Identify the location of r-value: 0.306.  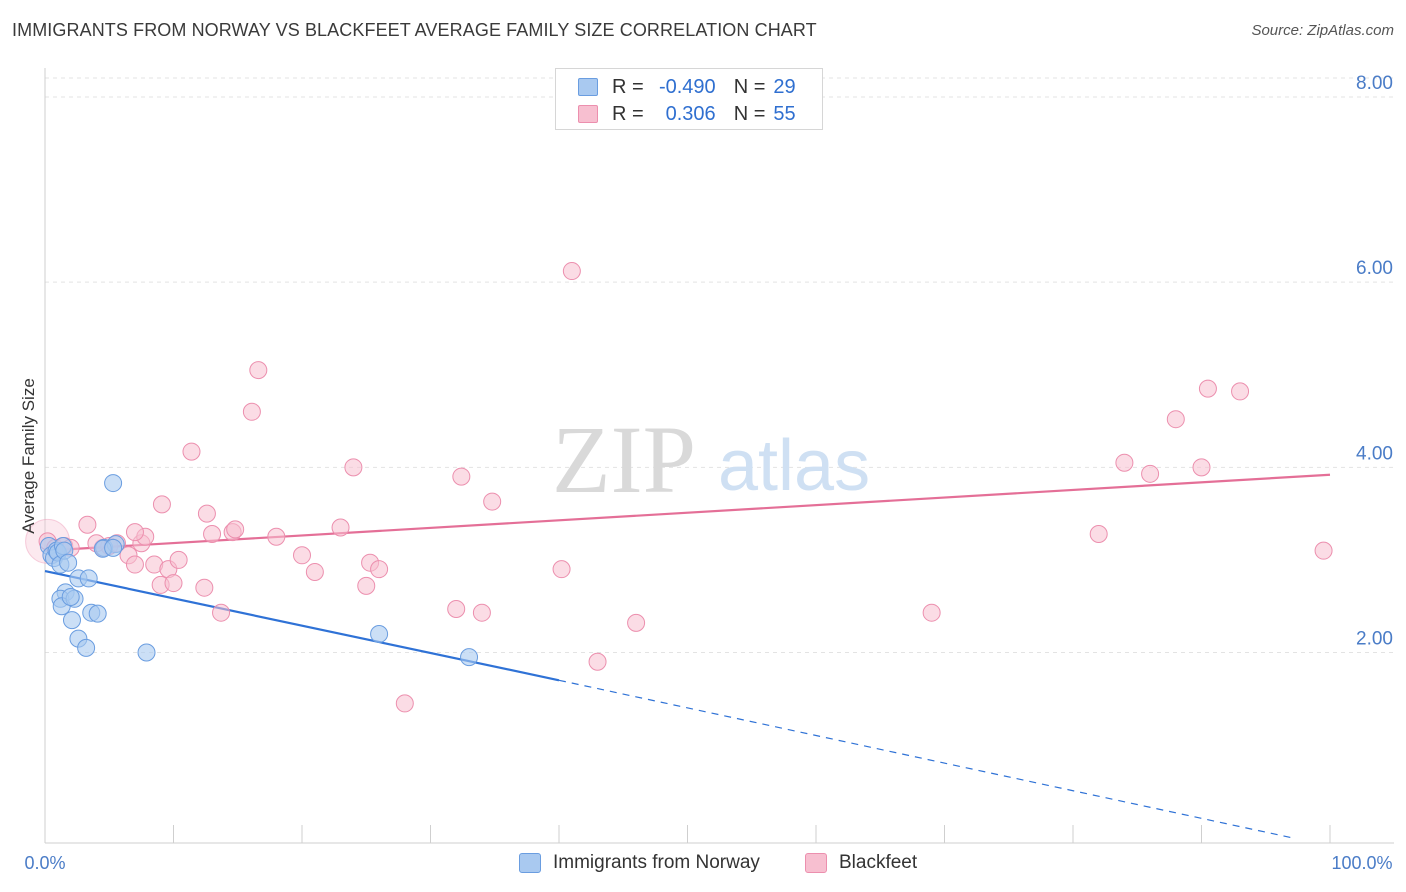
(690, 113).